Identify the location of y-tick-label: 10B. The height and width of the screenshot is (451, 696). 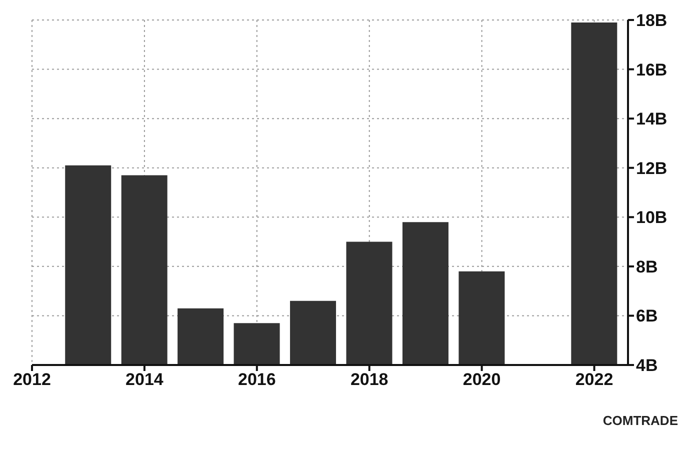
(652, 218).